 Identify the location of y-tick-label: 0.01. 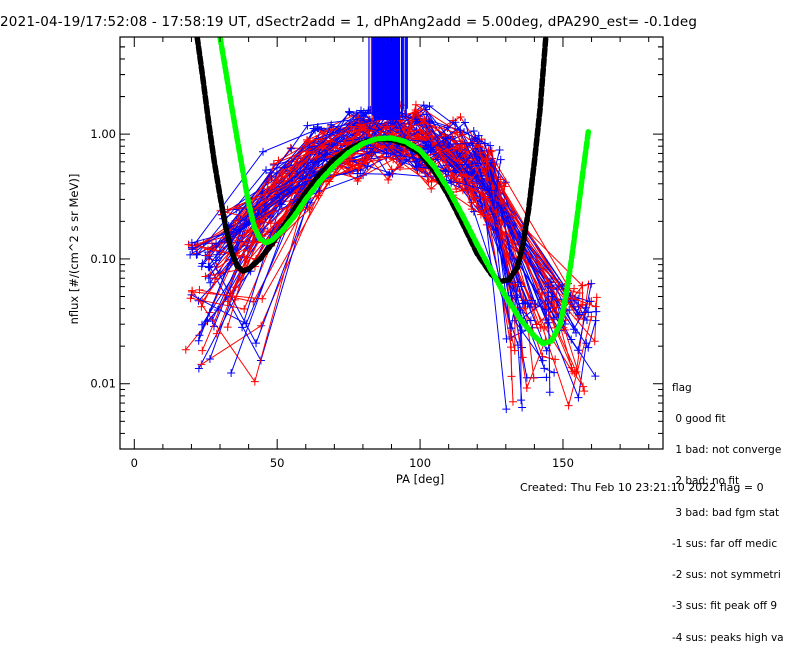
(103, 384).